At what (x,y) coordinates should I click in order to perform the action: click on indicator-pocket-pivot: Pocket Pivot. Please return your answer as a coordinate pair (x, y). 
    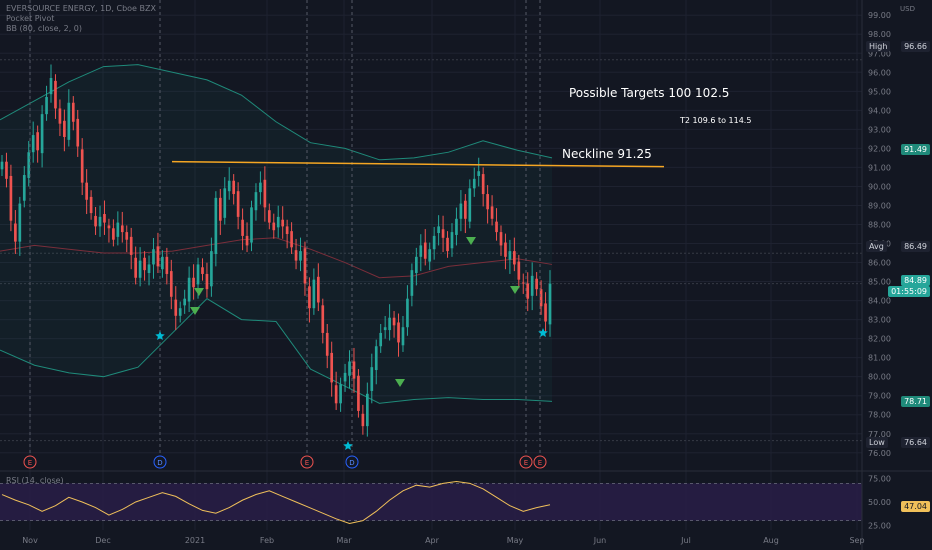
    Looking at the image, I should click on (30, 18).